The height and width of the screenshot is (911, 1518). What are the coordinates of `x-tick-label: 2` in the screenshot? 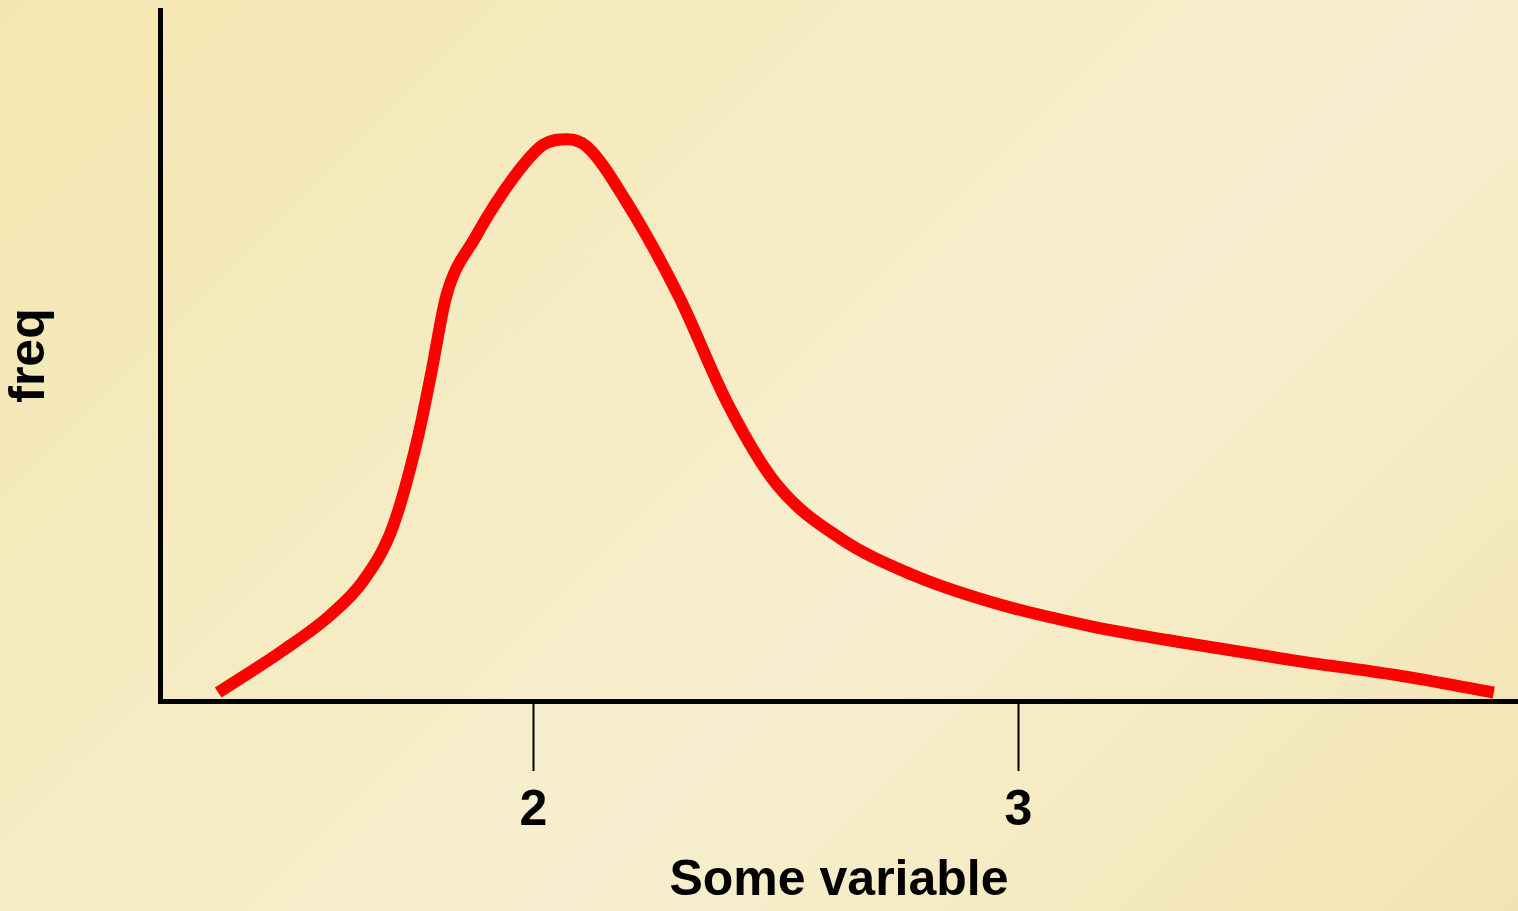 It's located at (533, 807).